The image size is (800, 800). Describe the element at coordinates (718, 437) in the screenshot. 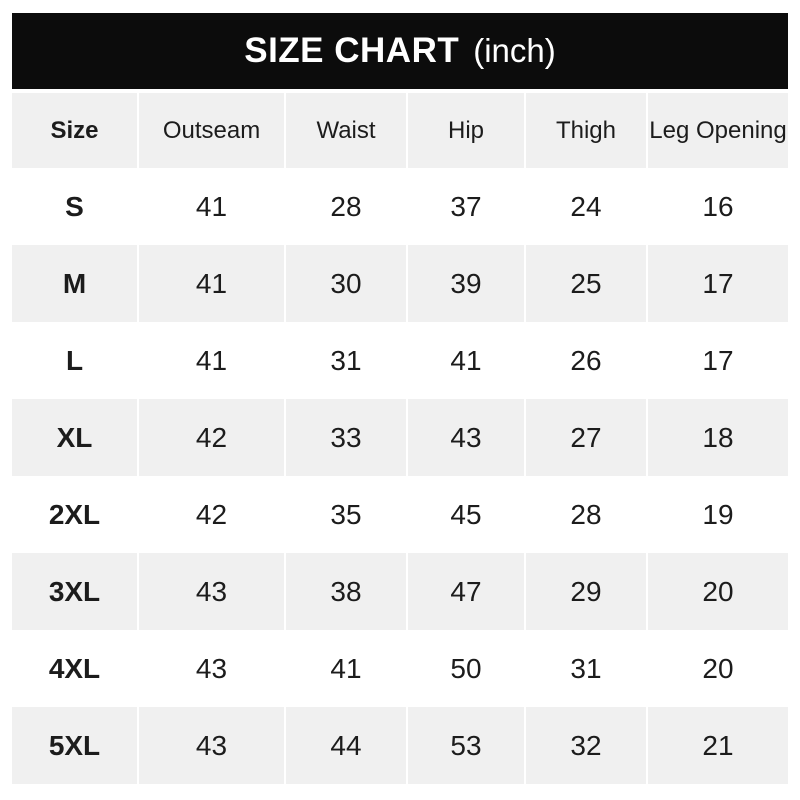

I see `measurement-value: 18` at that location.